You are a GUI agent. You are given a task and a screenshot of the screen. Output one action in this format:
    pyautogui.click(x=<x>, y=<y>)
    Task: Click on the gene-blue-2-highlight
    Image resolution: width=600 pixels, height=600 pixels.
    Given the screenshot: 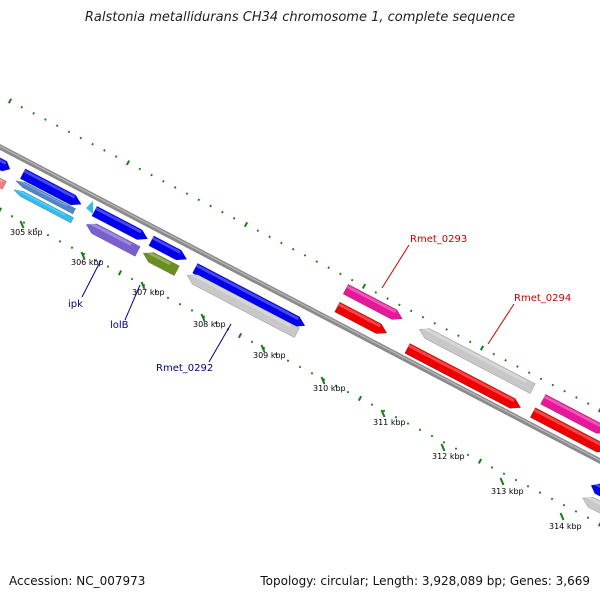 What is the action you would take?
    pyautogui.click(x=118, y=220)
    